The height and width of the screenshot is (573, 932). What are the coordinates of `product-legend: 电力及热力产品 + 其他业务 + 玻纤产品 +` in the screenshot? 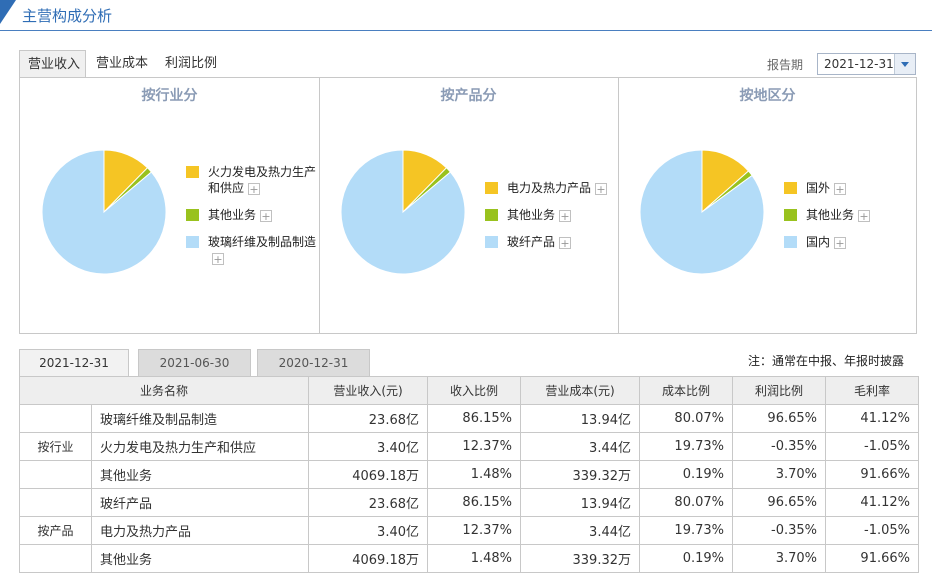 It's located at (551, 220).